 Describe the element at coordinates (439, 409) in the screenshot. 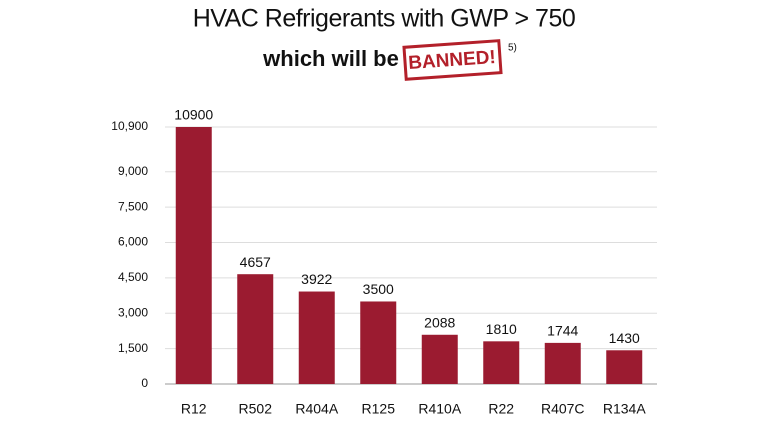

I see `x-tick-label: R410A` at that location.